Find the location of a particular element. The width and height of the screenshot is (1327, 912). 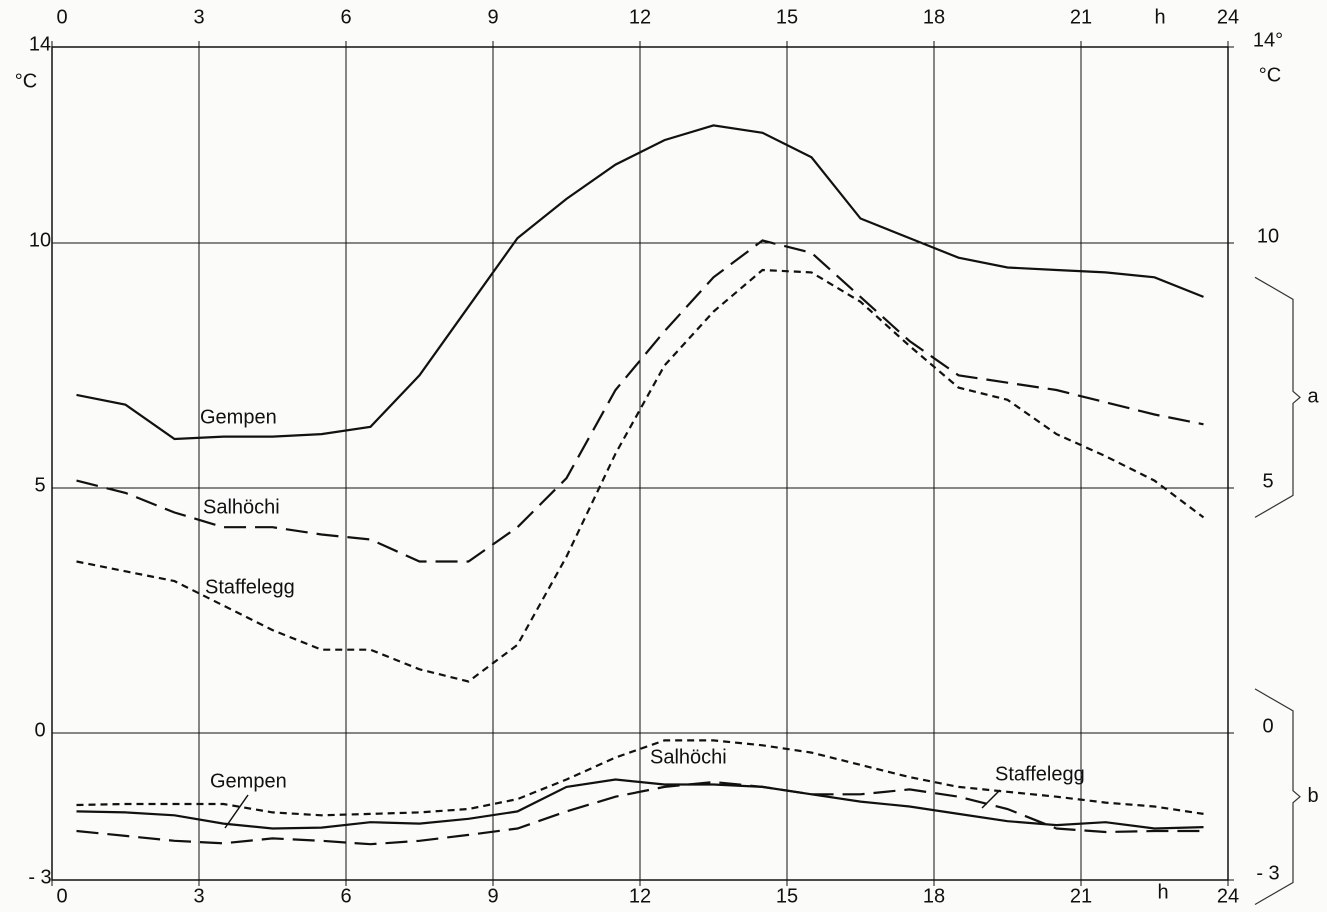

y-tick-label: 14 is located at coordinates (40, 44).